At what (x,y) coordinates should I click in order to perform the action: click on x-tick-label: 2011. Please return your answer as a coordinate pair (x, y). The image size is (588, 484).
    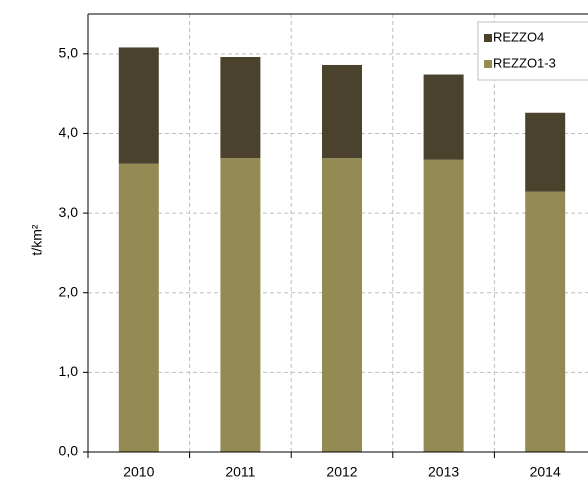
    Looking at the image, I should click on (240, 472).